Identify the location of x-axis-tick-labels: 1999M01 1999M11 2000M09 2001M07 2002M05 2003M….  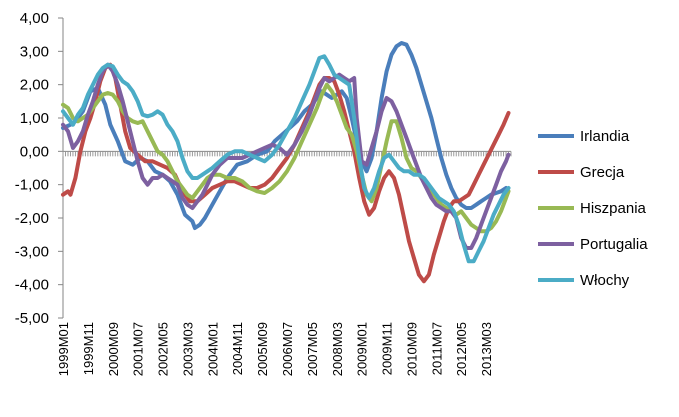
(275, 349).